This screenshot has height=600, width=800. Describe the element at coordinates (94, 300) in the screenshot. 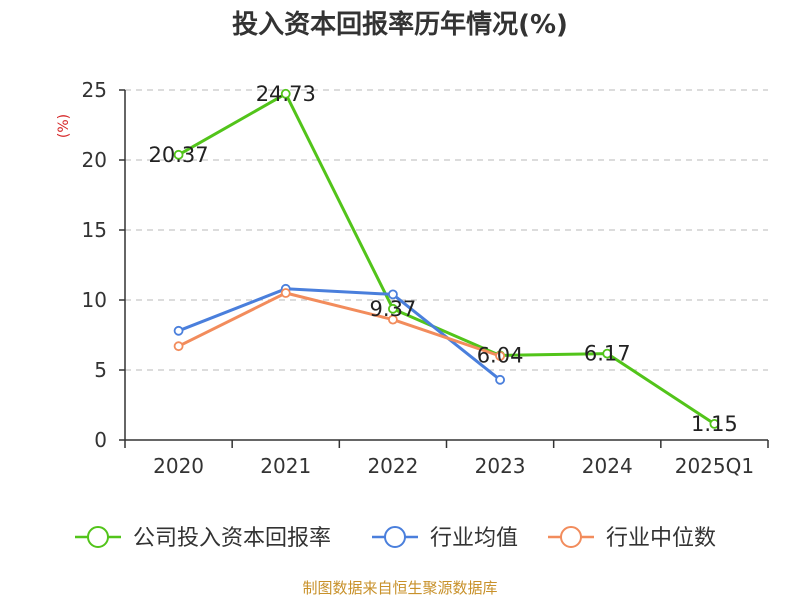

I see `y-tick-label: 10` at that location.